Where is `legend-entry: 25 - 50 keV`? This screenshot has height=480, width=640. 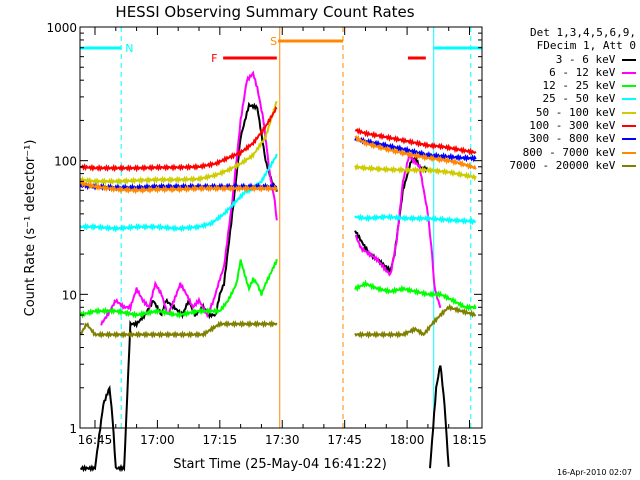
legend-entry: 25 - 50 keV is located at coordinates (557, 98).